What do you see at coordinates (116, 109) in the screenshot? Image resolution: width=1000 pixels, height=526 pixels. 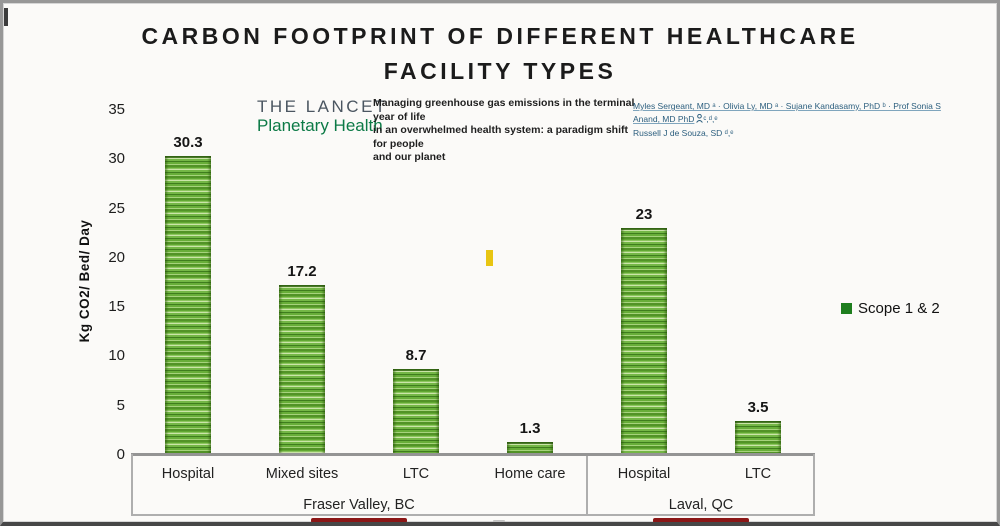 I see `y-tick-label: 35` at bounding box center [116, 109].